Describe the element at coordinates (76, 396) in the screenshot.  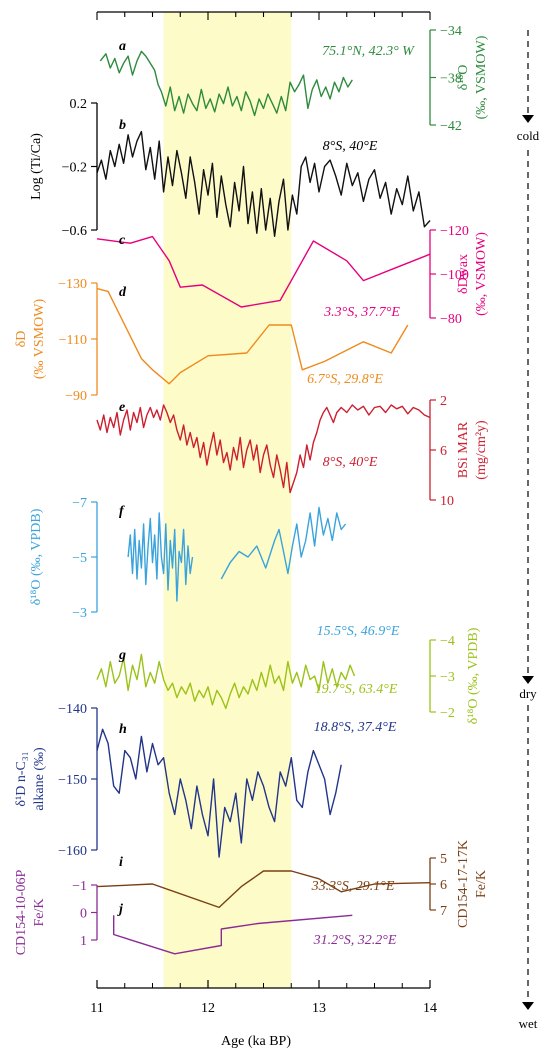
I see `y-tick-label-d: −90` at that location.